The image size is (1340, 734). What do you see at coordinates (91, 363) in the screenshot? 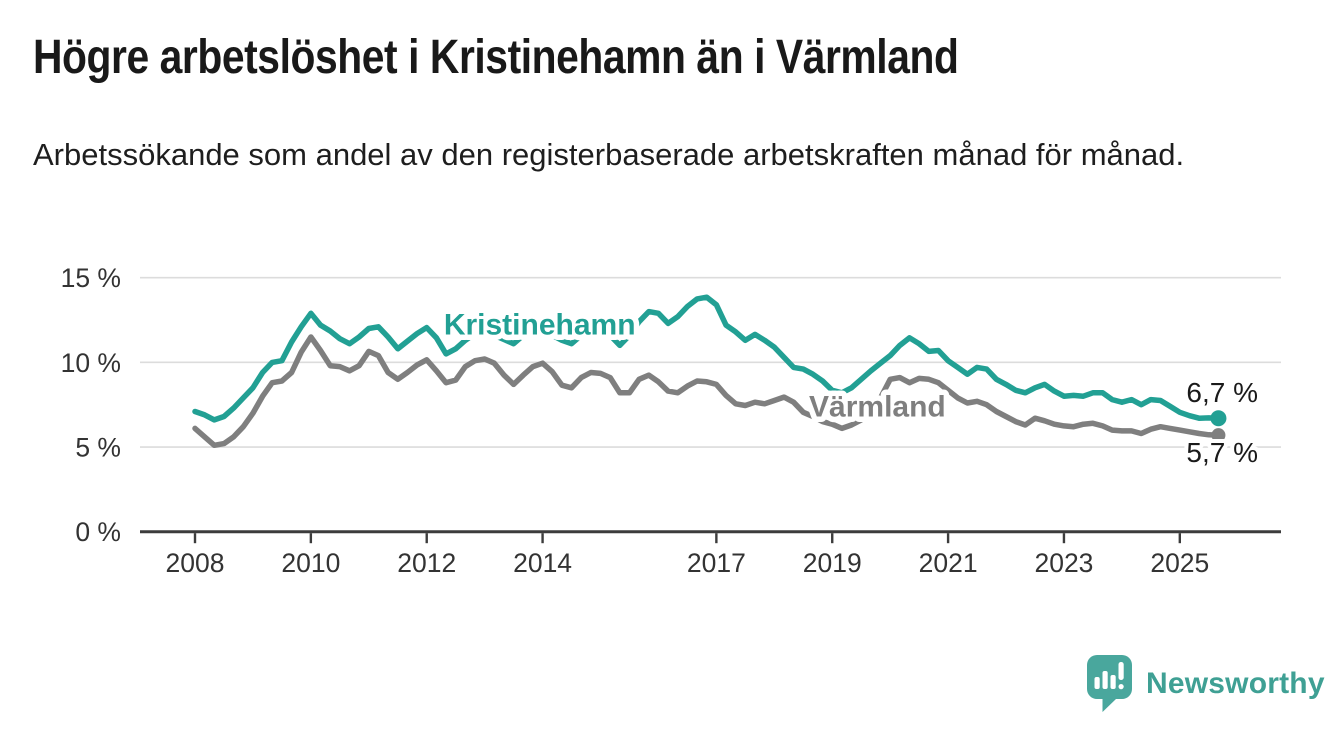
I see `y-tick-label: 10 %` at bounding box center [91, 363].